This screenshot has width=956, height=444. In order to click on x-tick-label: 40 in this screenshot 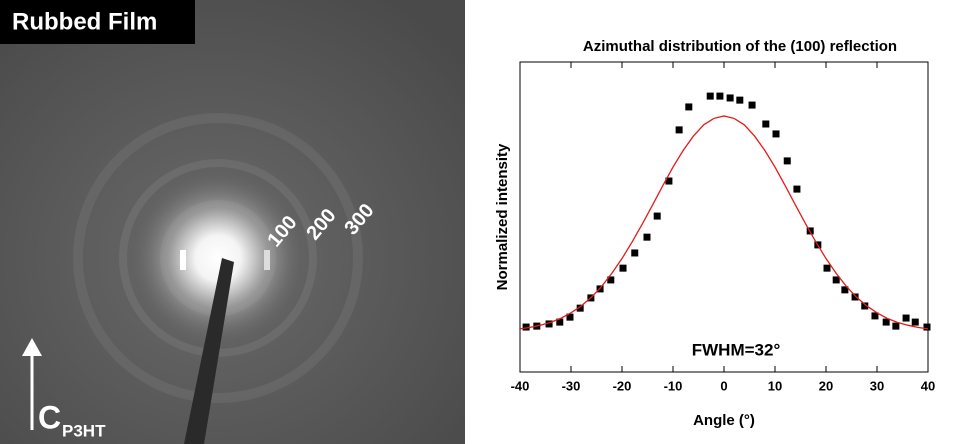, I will do `click(928, 385)`.